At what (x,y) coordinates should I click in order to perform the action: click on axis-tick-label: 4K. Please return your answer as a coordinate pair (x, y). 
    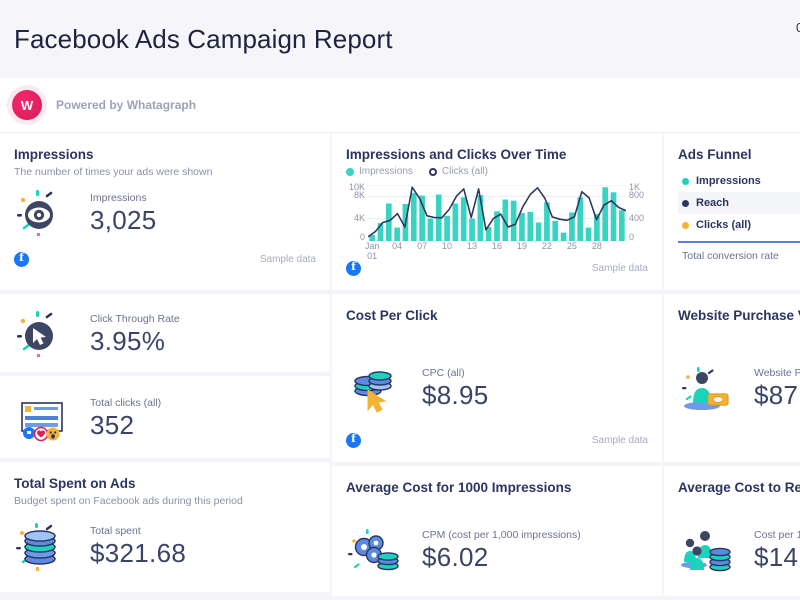
    Looking at the image, I should click on (359, 217).